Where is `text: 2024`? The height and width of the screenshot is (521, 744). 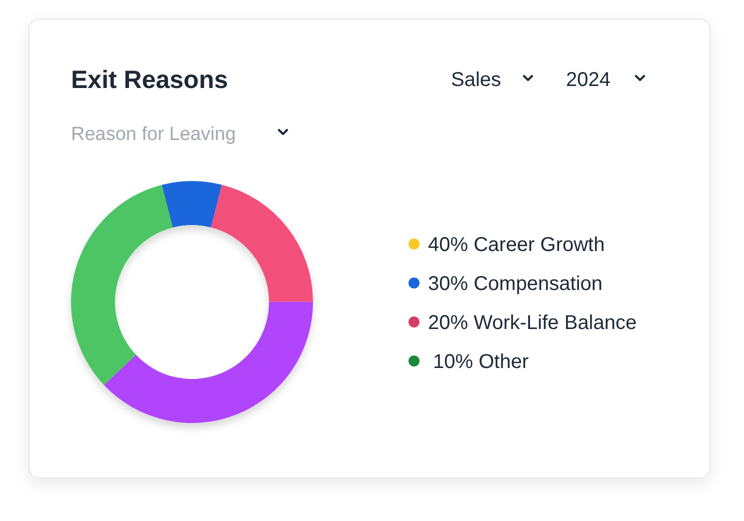 text: 2024 is located at coordinates (588, 80).